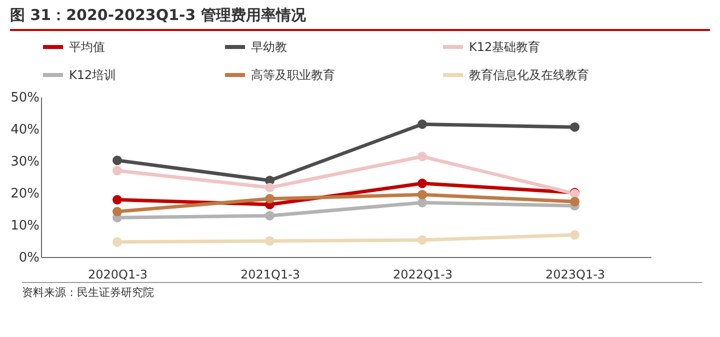  I want to click on y-tick-label: 10%, so click(25, 226).